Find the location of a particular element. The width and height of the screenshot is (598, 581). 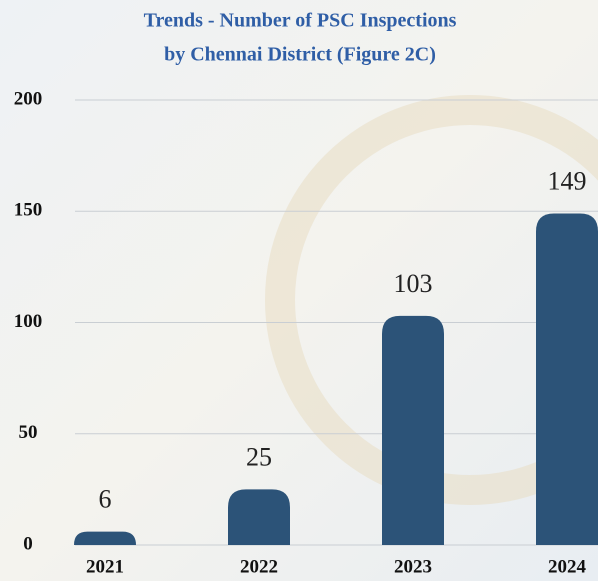

data-label: 6 is located at coordinates (105, 499).